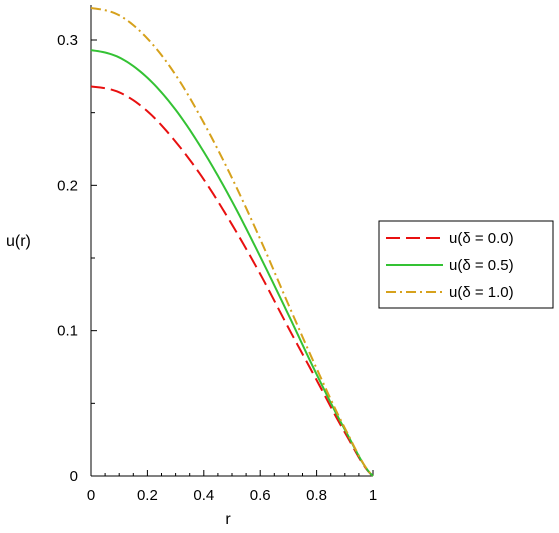 The image size is (559, 533). Describe the element at coordinates (228, 519) in the screenshot. I see `x-axis-title: r` at that location.